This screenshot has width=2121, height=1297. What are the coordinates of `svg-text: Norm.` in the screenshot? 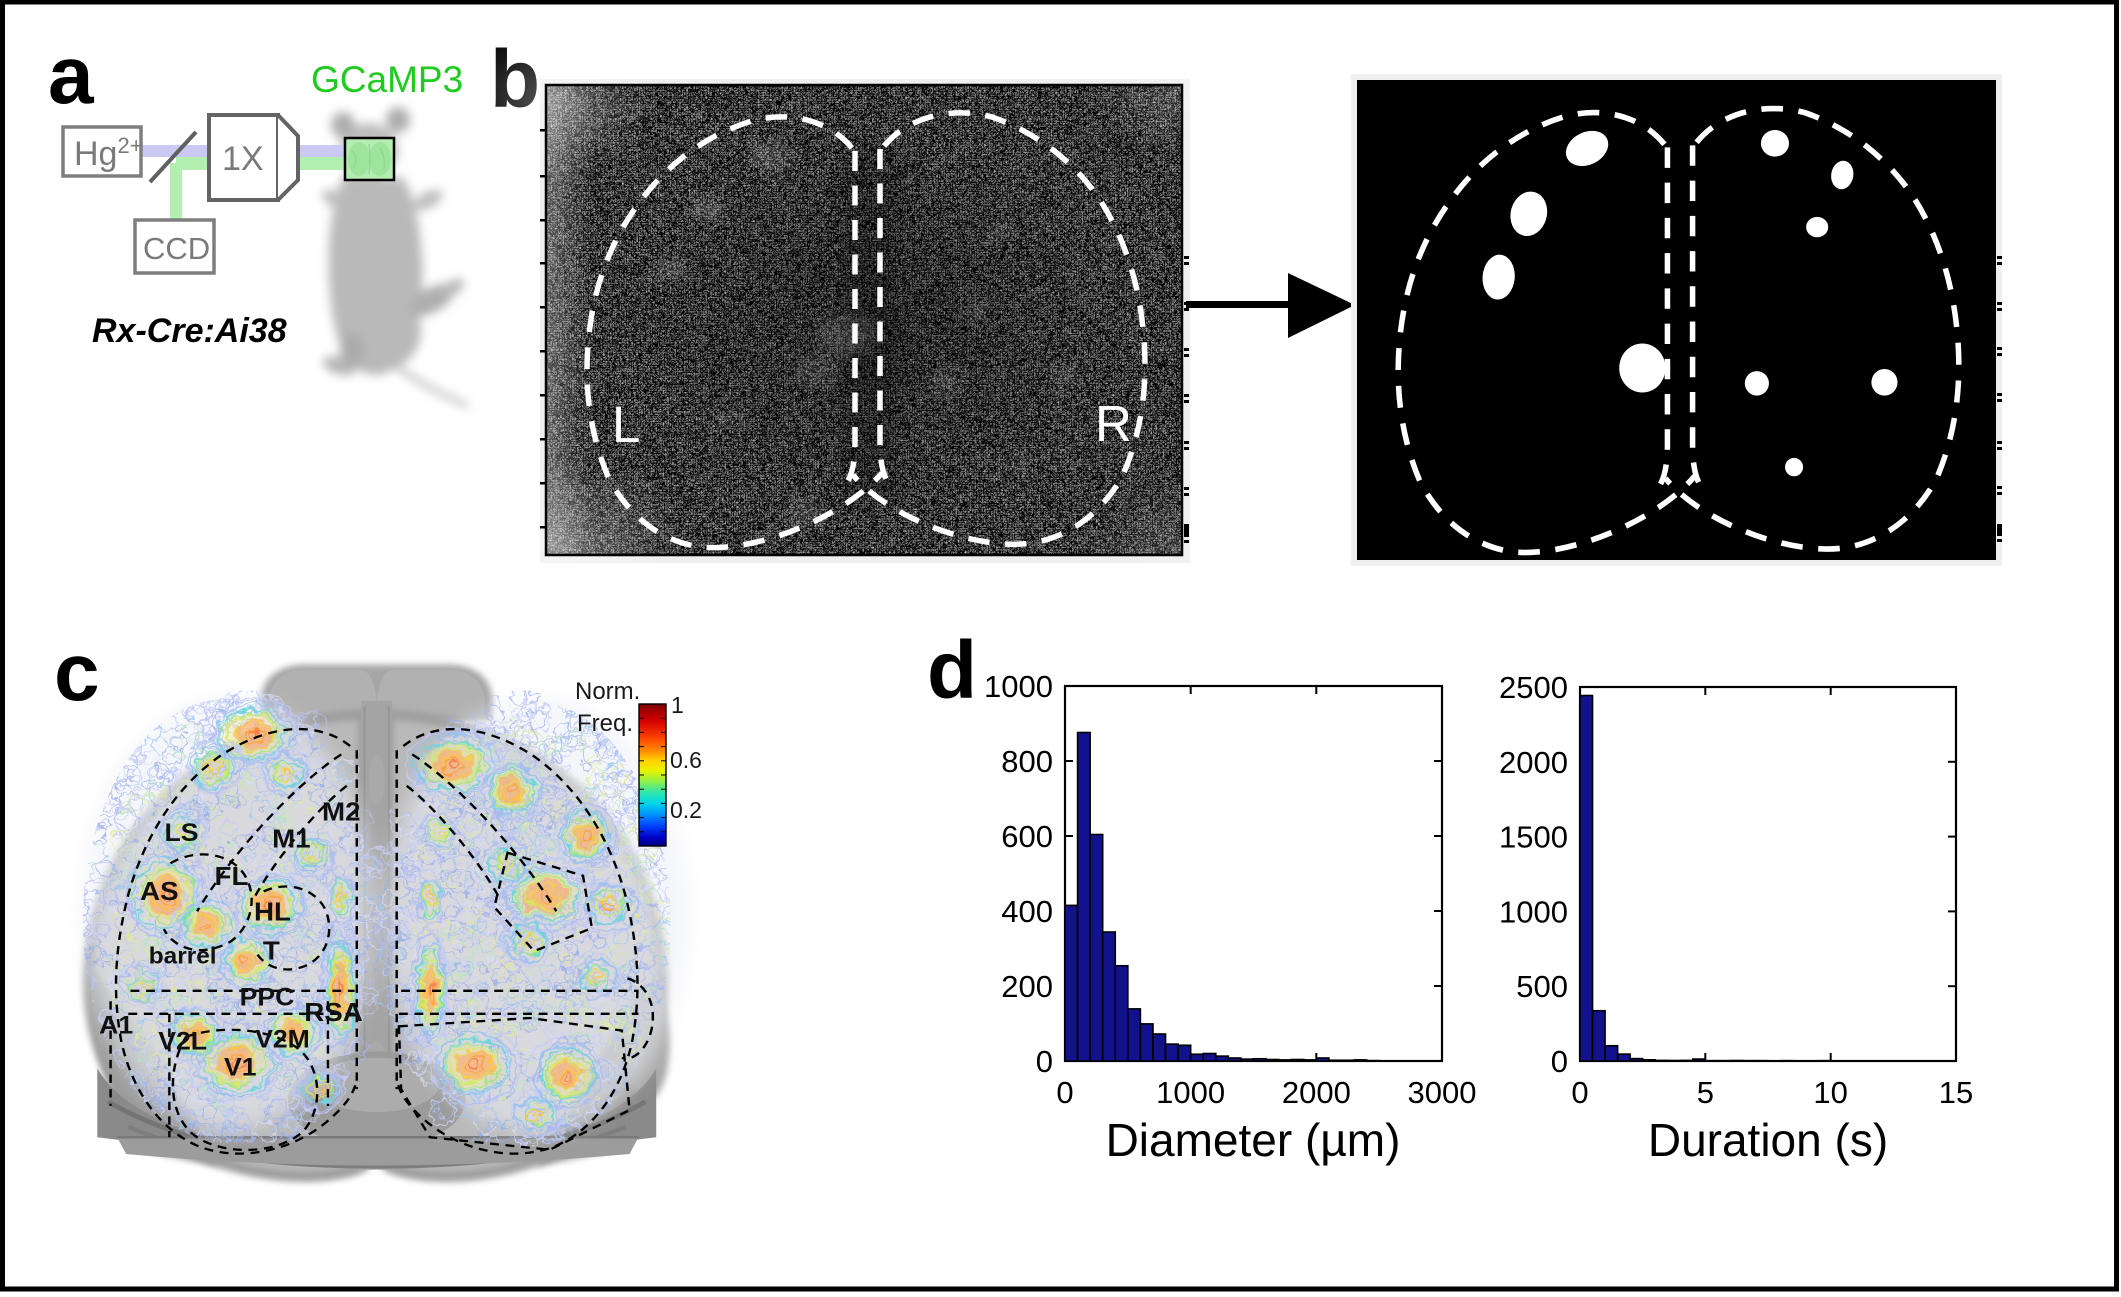 It's located at (607, 691).